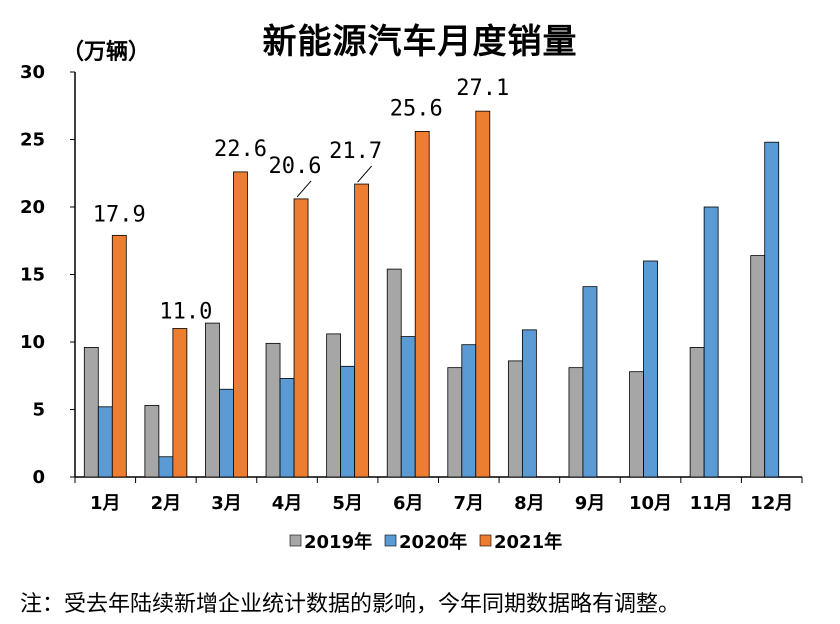  What do you see at coordinates (420, 42) in the screenshot?
I see `chart-title: 新能源汽车月度销量` at bounding box center [420, 42].